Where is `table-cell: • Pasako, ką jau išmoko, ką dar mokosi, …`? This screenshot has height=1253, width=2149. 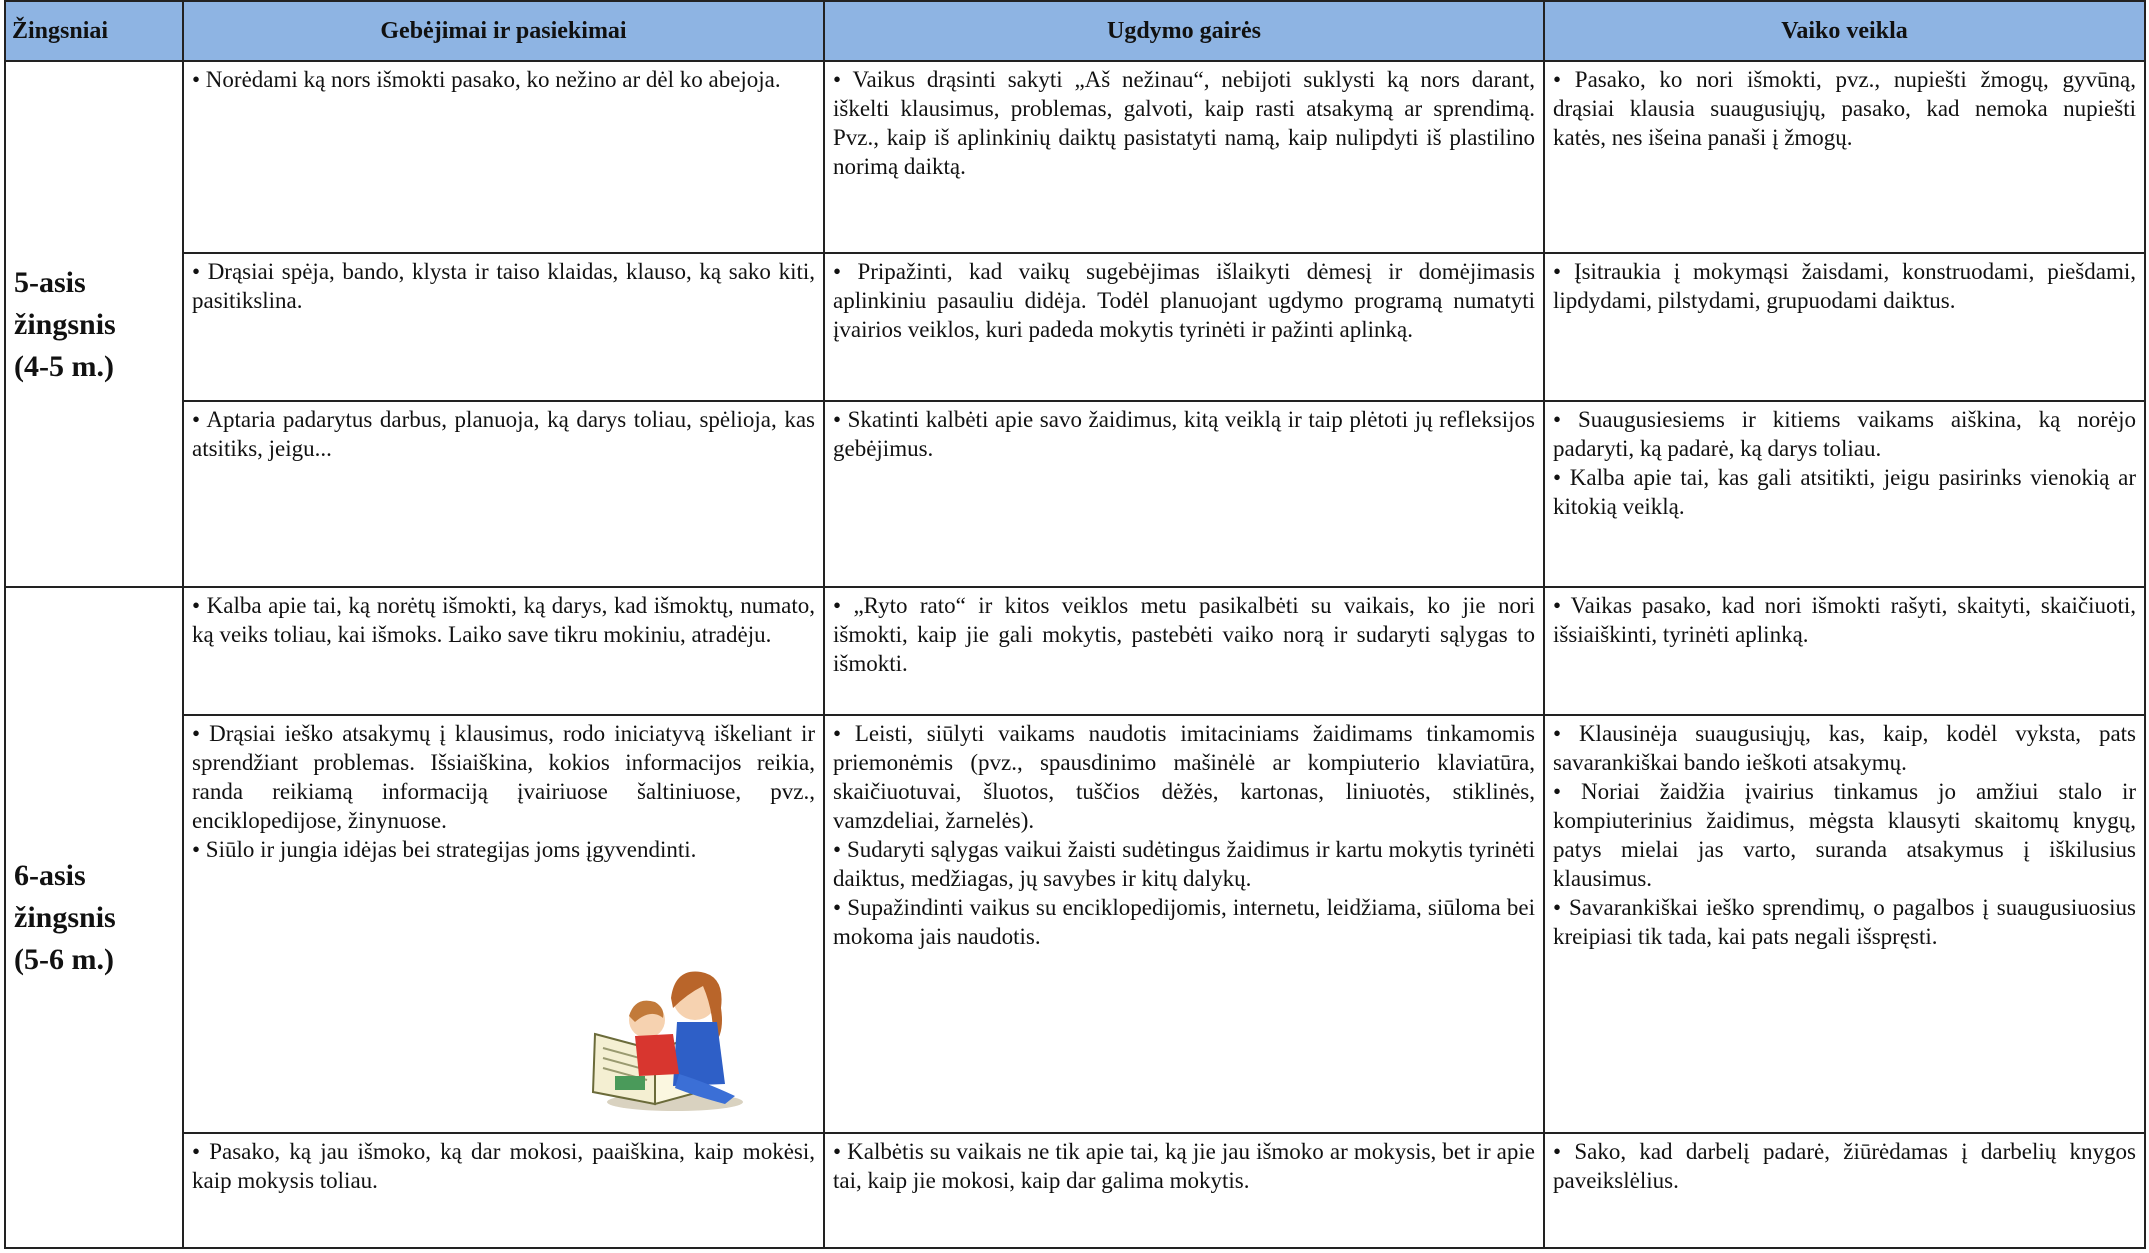
table-cell: • Pasako, ką jau išmoko, ką dar mokosi, … is located at coordinates (503, 1190).